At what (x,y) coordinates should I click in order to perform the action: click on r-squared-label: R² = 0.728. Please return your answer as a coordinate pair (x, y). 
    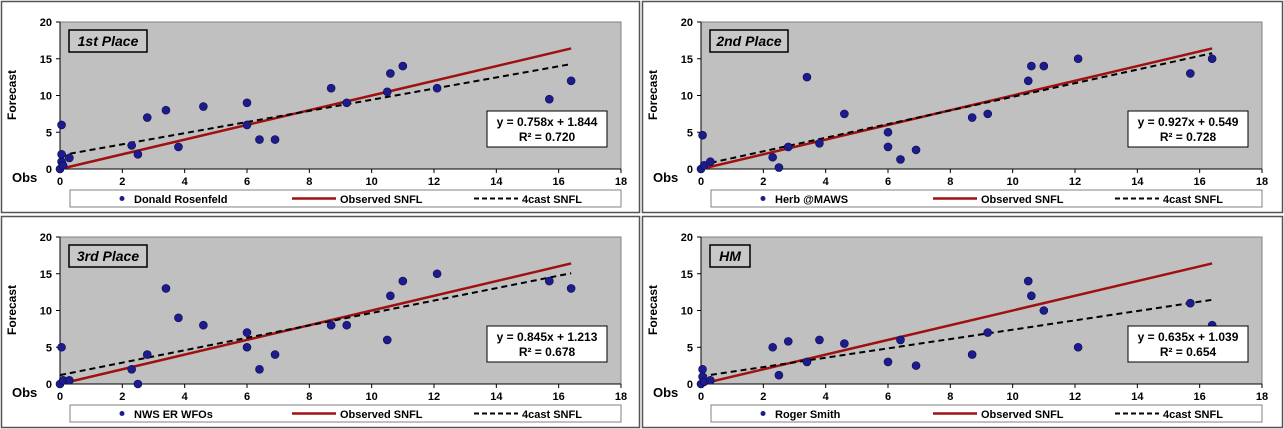
    Looking at the image, I should click on (1188, 137).